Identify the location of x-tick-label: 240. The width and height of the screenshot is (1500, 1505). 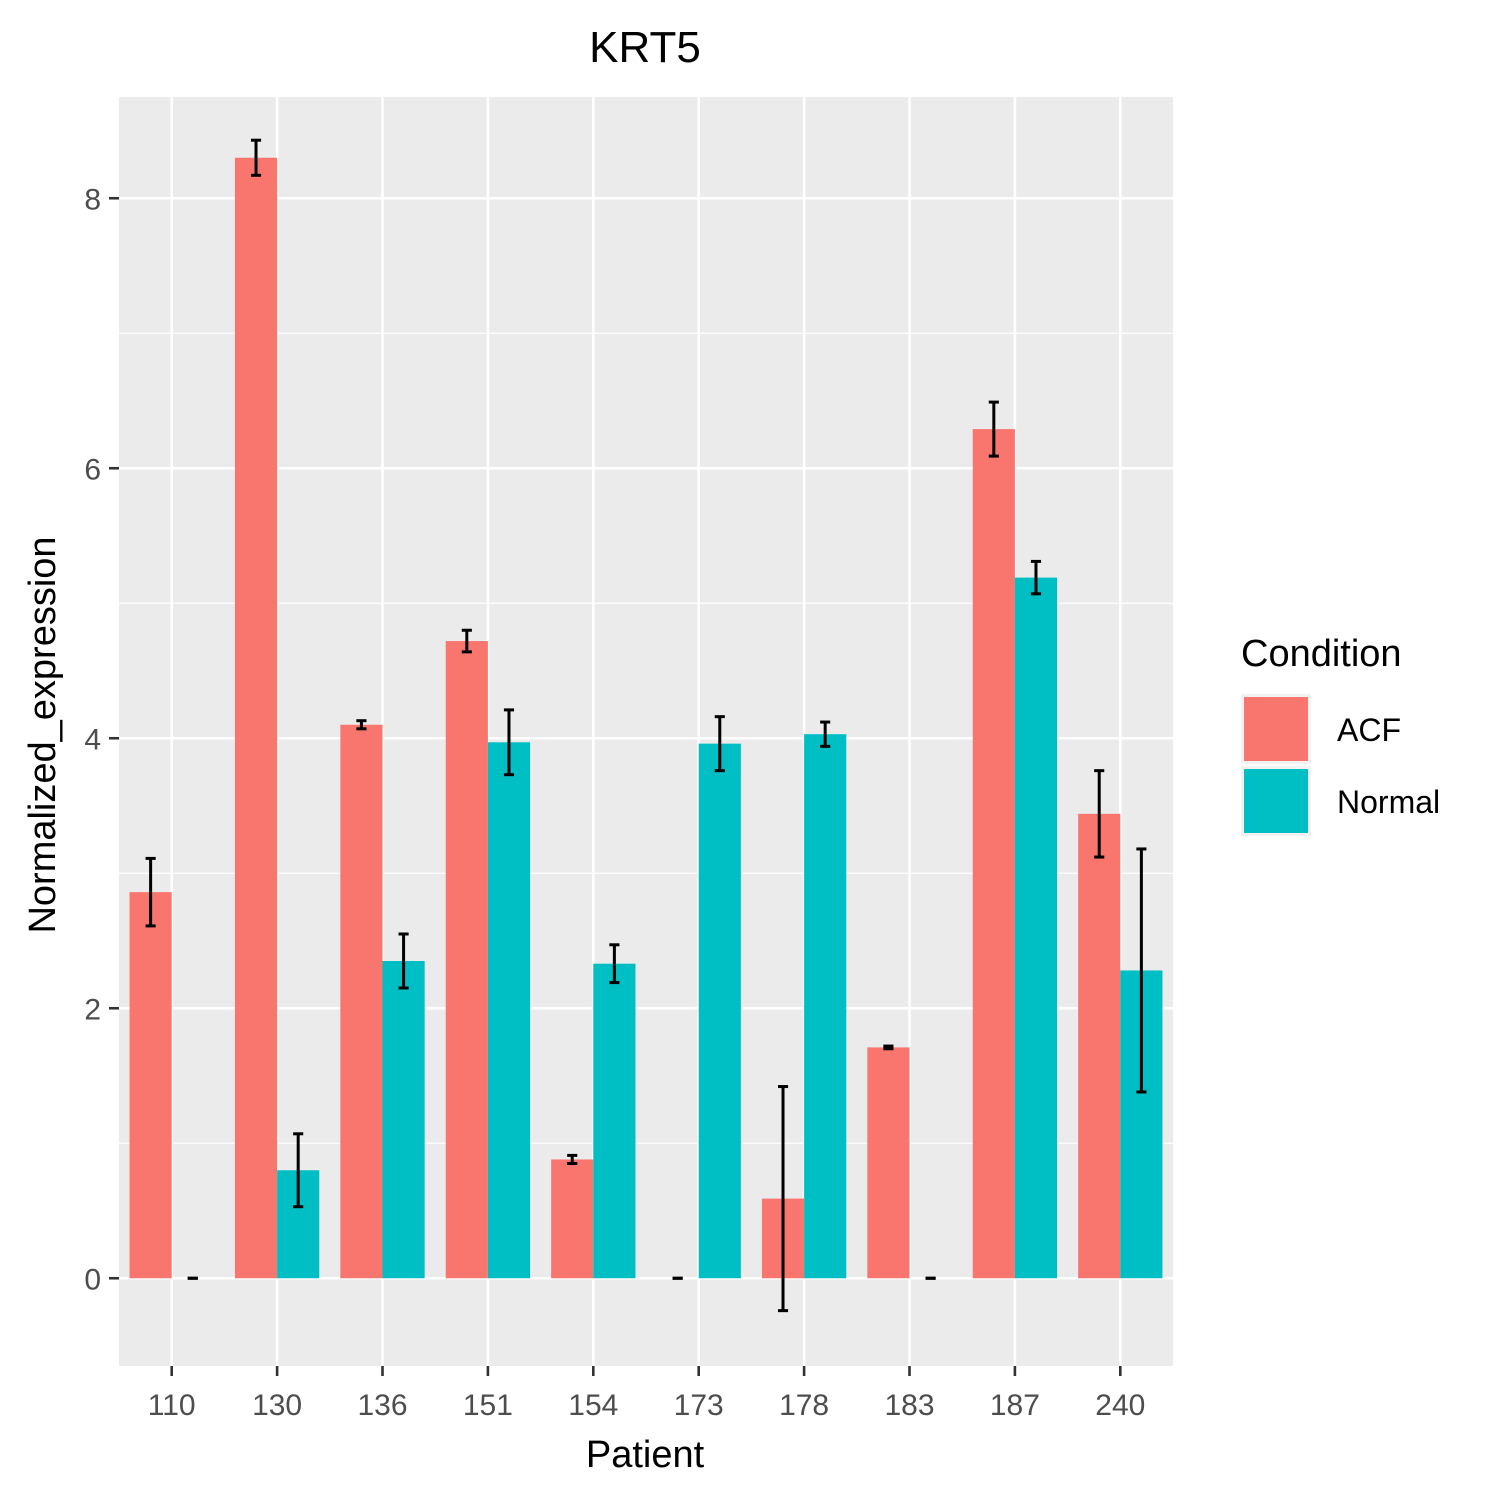
(1120, 1405).